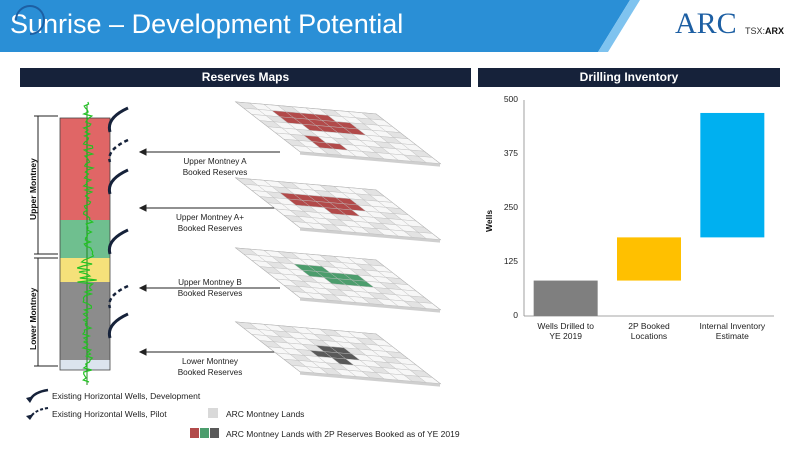 This screenshot has width=800, height=450. I want to click on pilot-well-arrows, so click(118, 223).